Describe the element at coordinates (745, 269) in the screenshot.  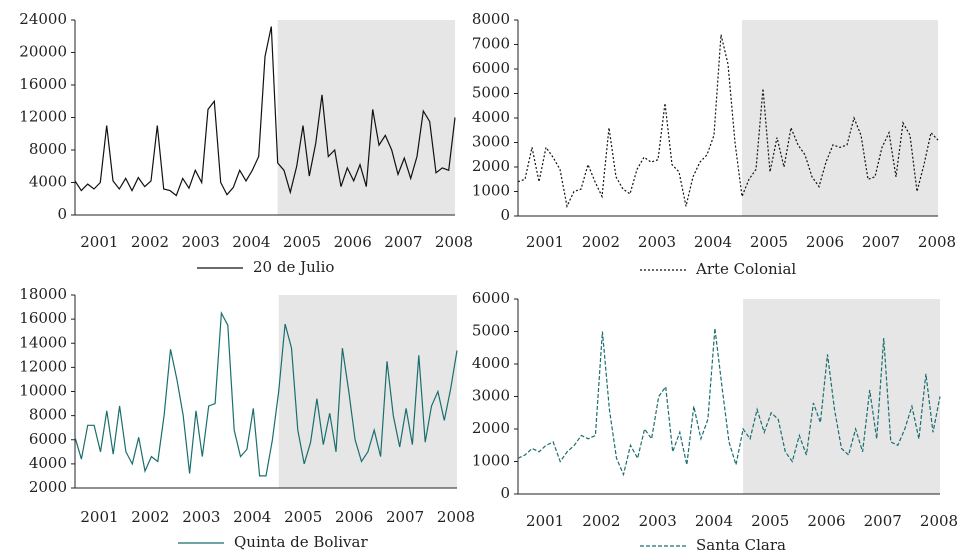
I see `legend-label: Arte Colonial` at that location.